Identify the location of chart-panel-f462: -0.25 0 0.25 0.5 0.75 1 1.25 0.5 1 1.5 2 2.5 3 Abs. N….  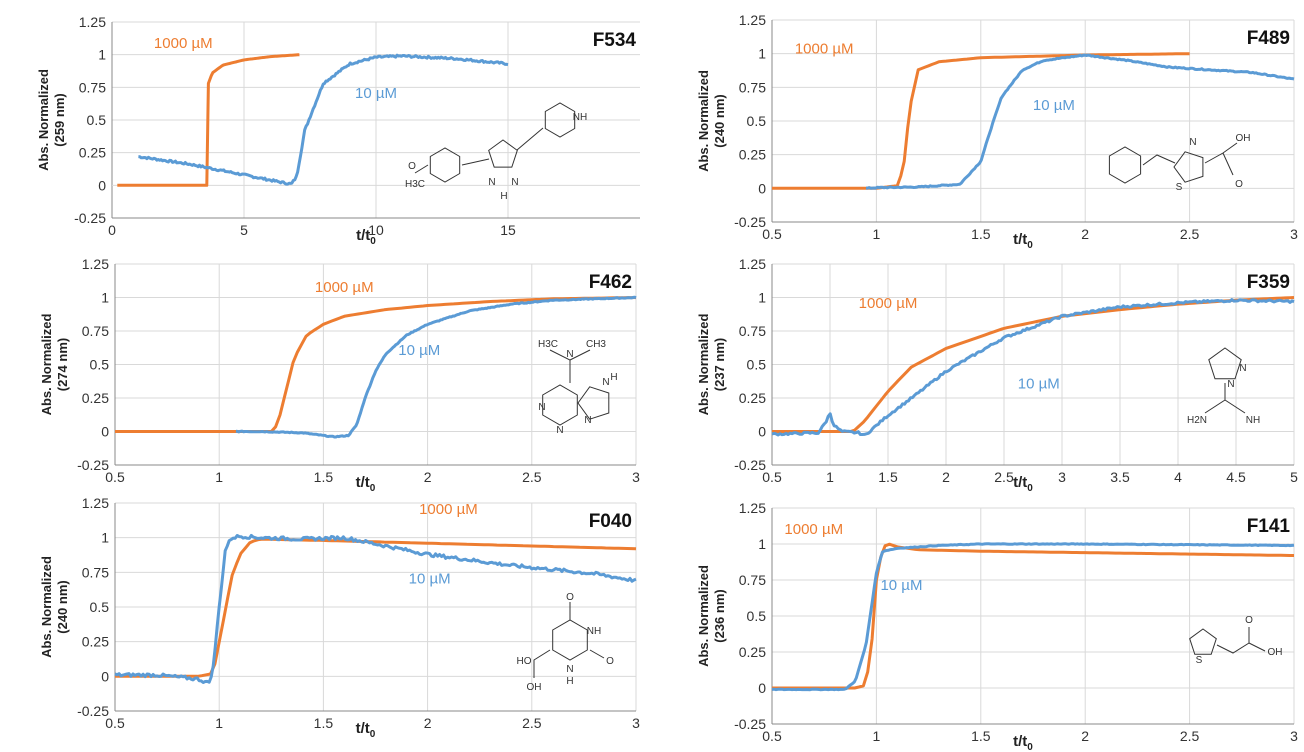
(339, 375).